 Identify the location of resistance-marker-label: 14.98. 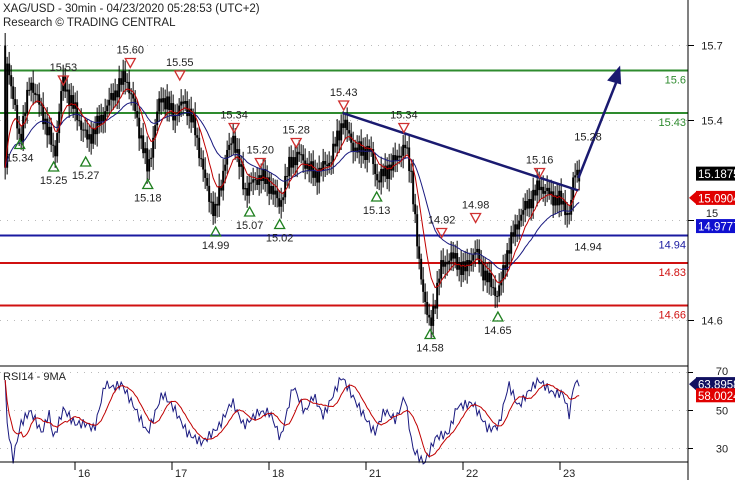
(476, 206).